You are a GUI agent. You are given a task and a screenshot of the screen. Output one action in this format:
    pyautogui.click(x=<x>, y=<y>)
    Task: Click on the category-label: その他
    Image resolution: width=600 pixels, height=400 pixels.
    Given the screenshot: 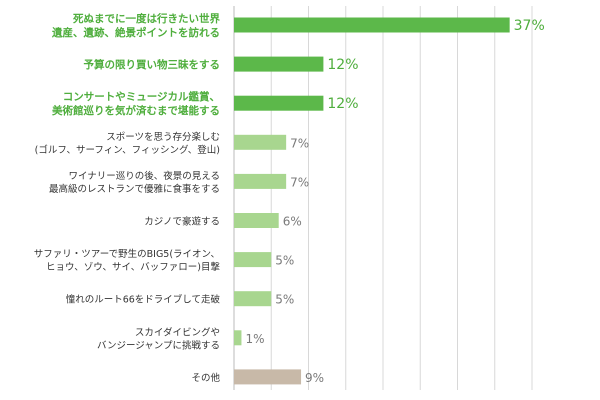 What is the action you would take?
    pyautogui.click(x=205, y=378)
    